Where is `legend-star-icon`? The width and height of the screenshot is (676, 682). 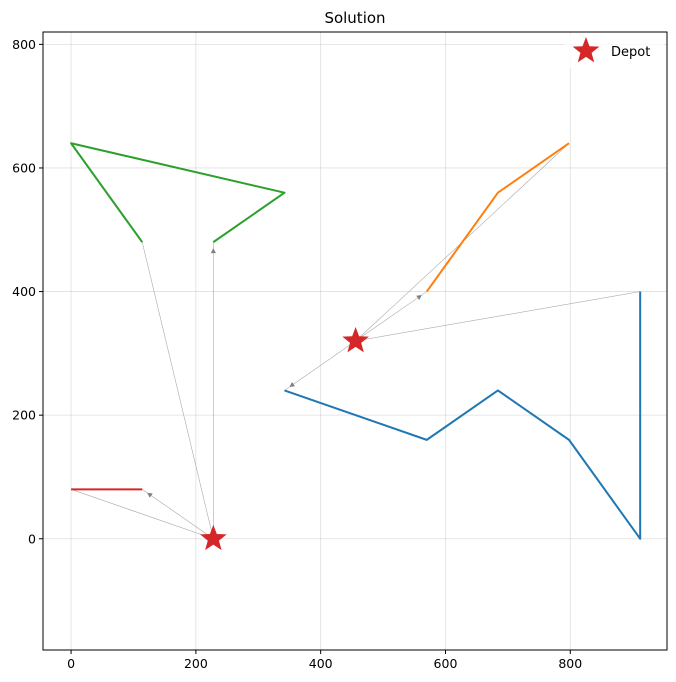
legend-star-icon is located at coordinates (586, 50).